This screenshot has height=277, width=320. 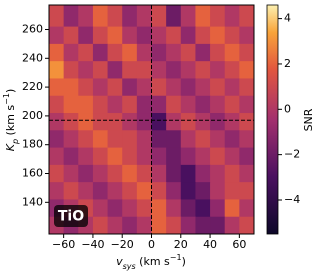 What do you see at coordinates (272, 119) in the screenshot?
I see `colorbar` at bounding box center [272, 119].